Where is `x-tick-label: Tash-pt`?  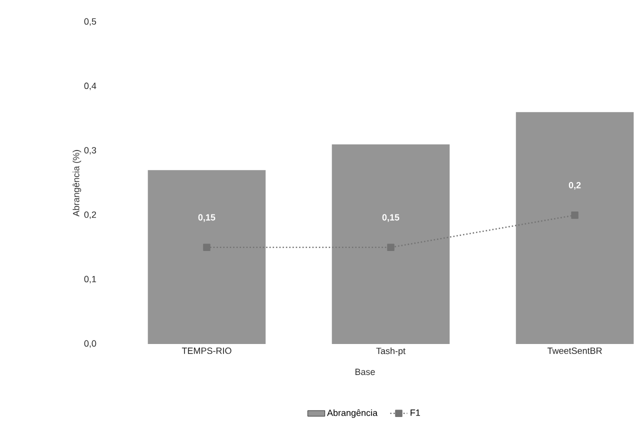
x-tick-label: Tash-pt is located at coordinates (391, 352).